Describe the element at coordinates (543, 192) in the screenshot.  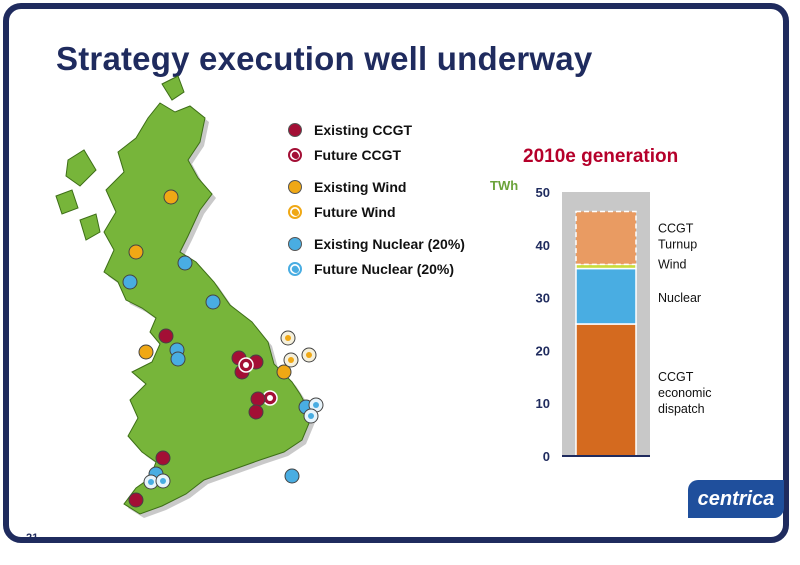
I see `y-tick-label: 50` at that location.